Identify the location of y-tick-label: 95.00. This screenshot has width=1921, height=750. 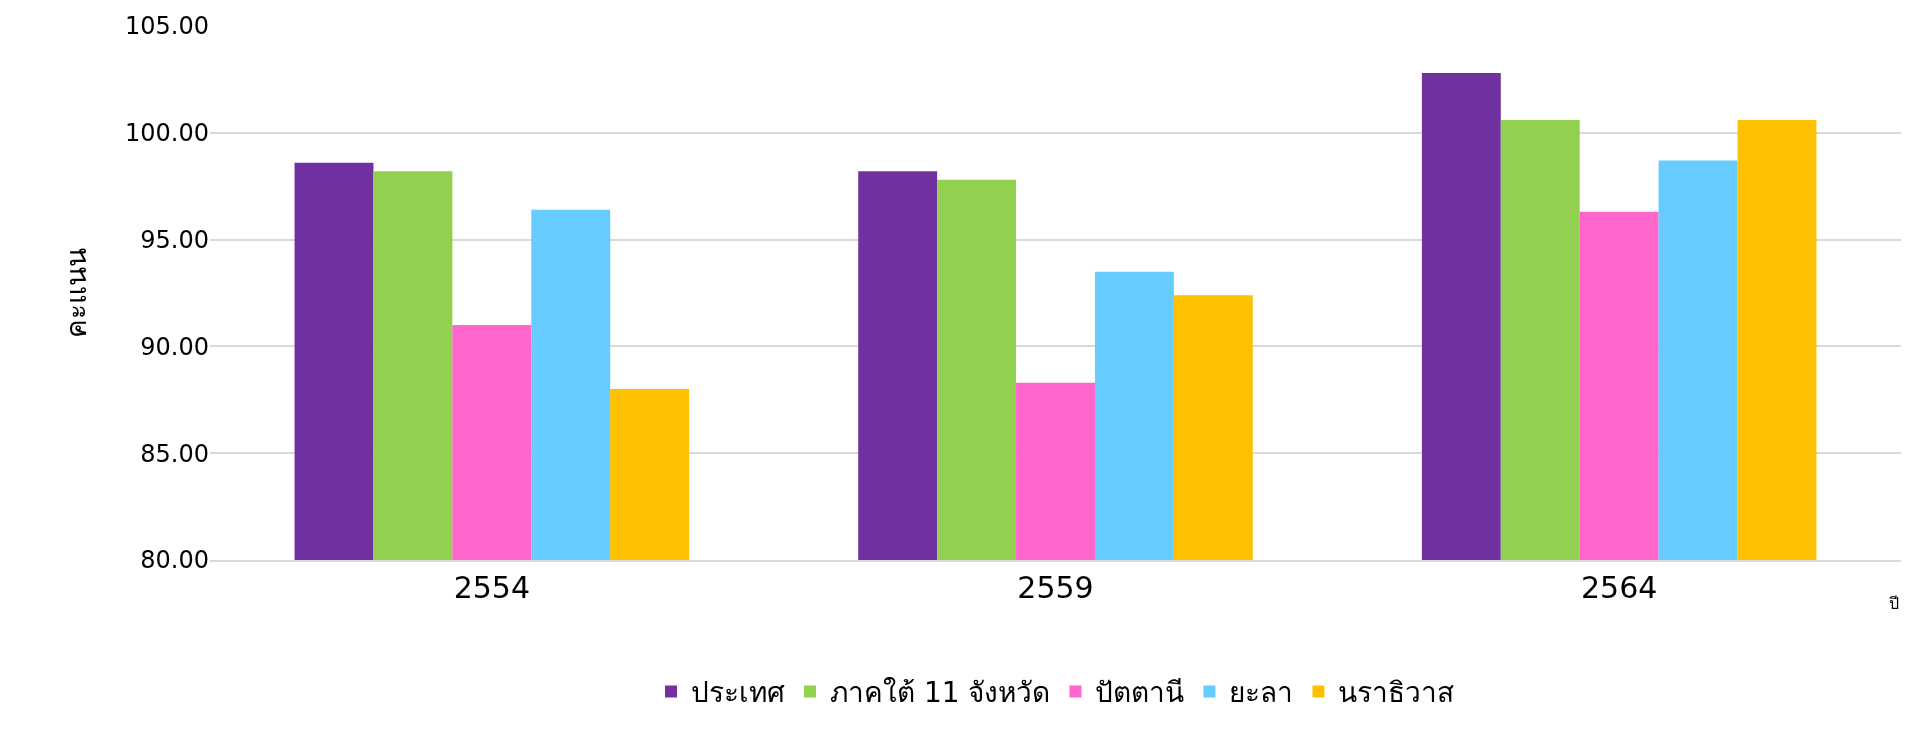
(174, 240).